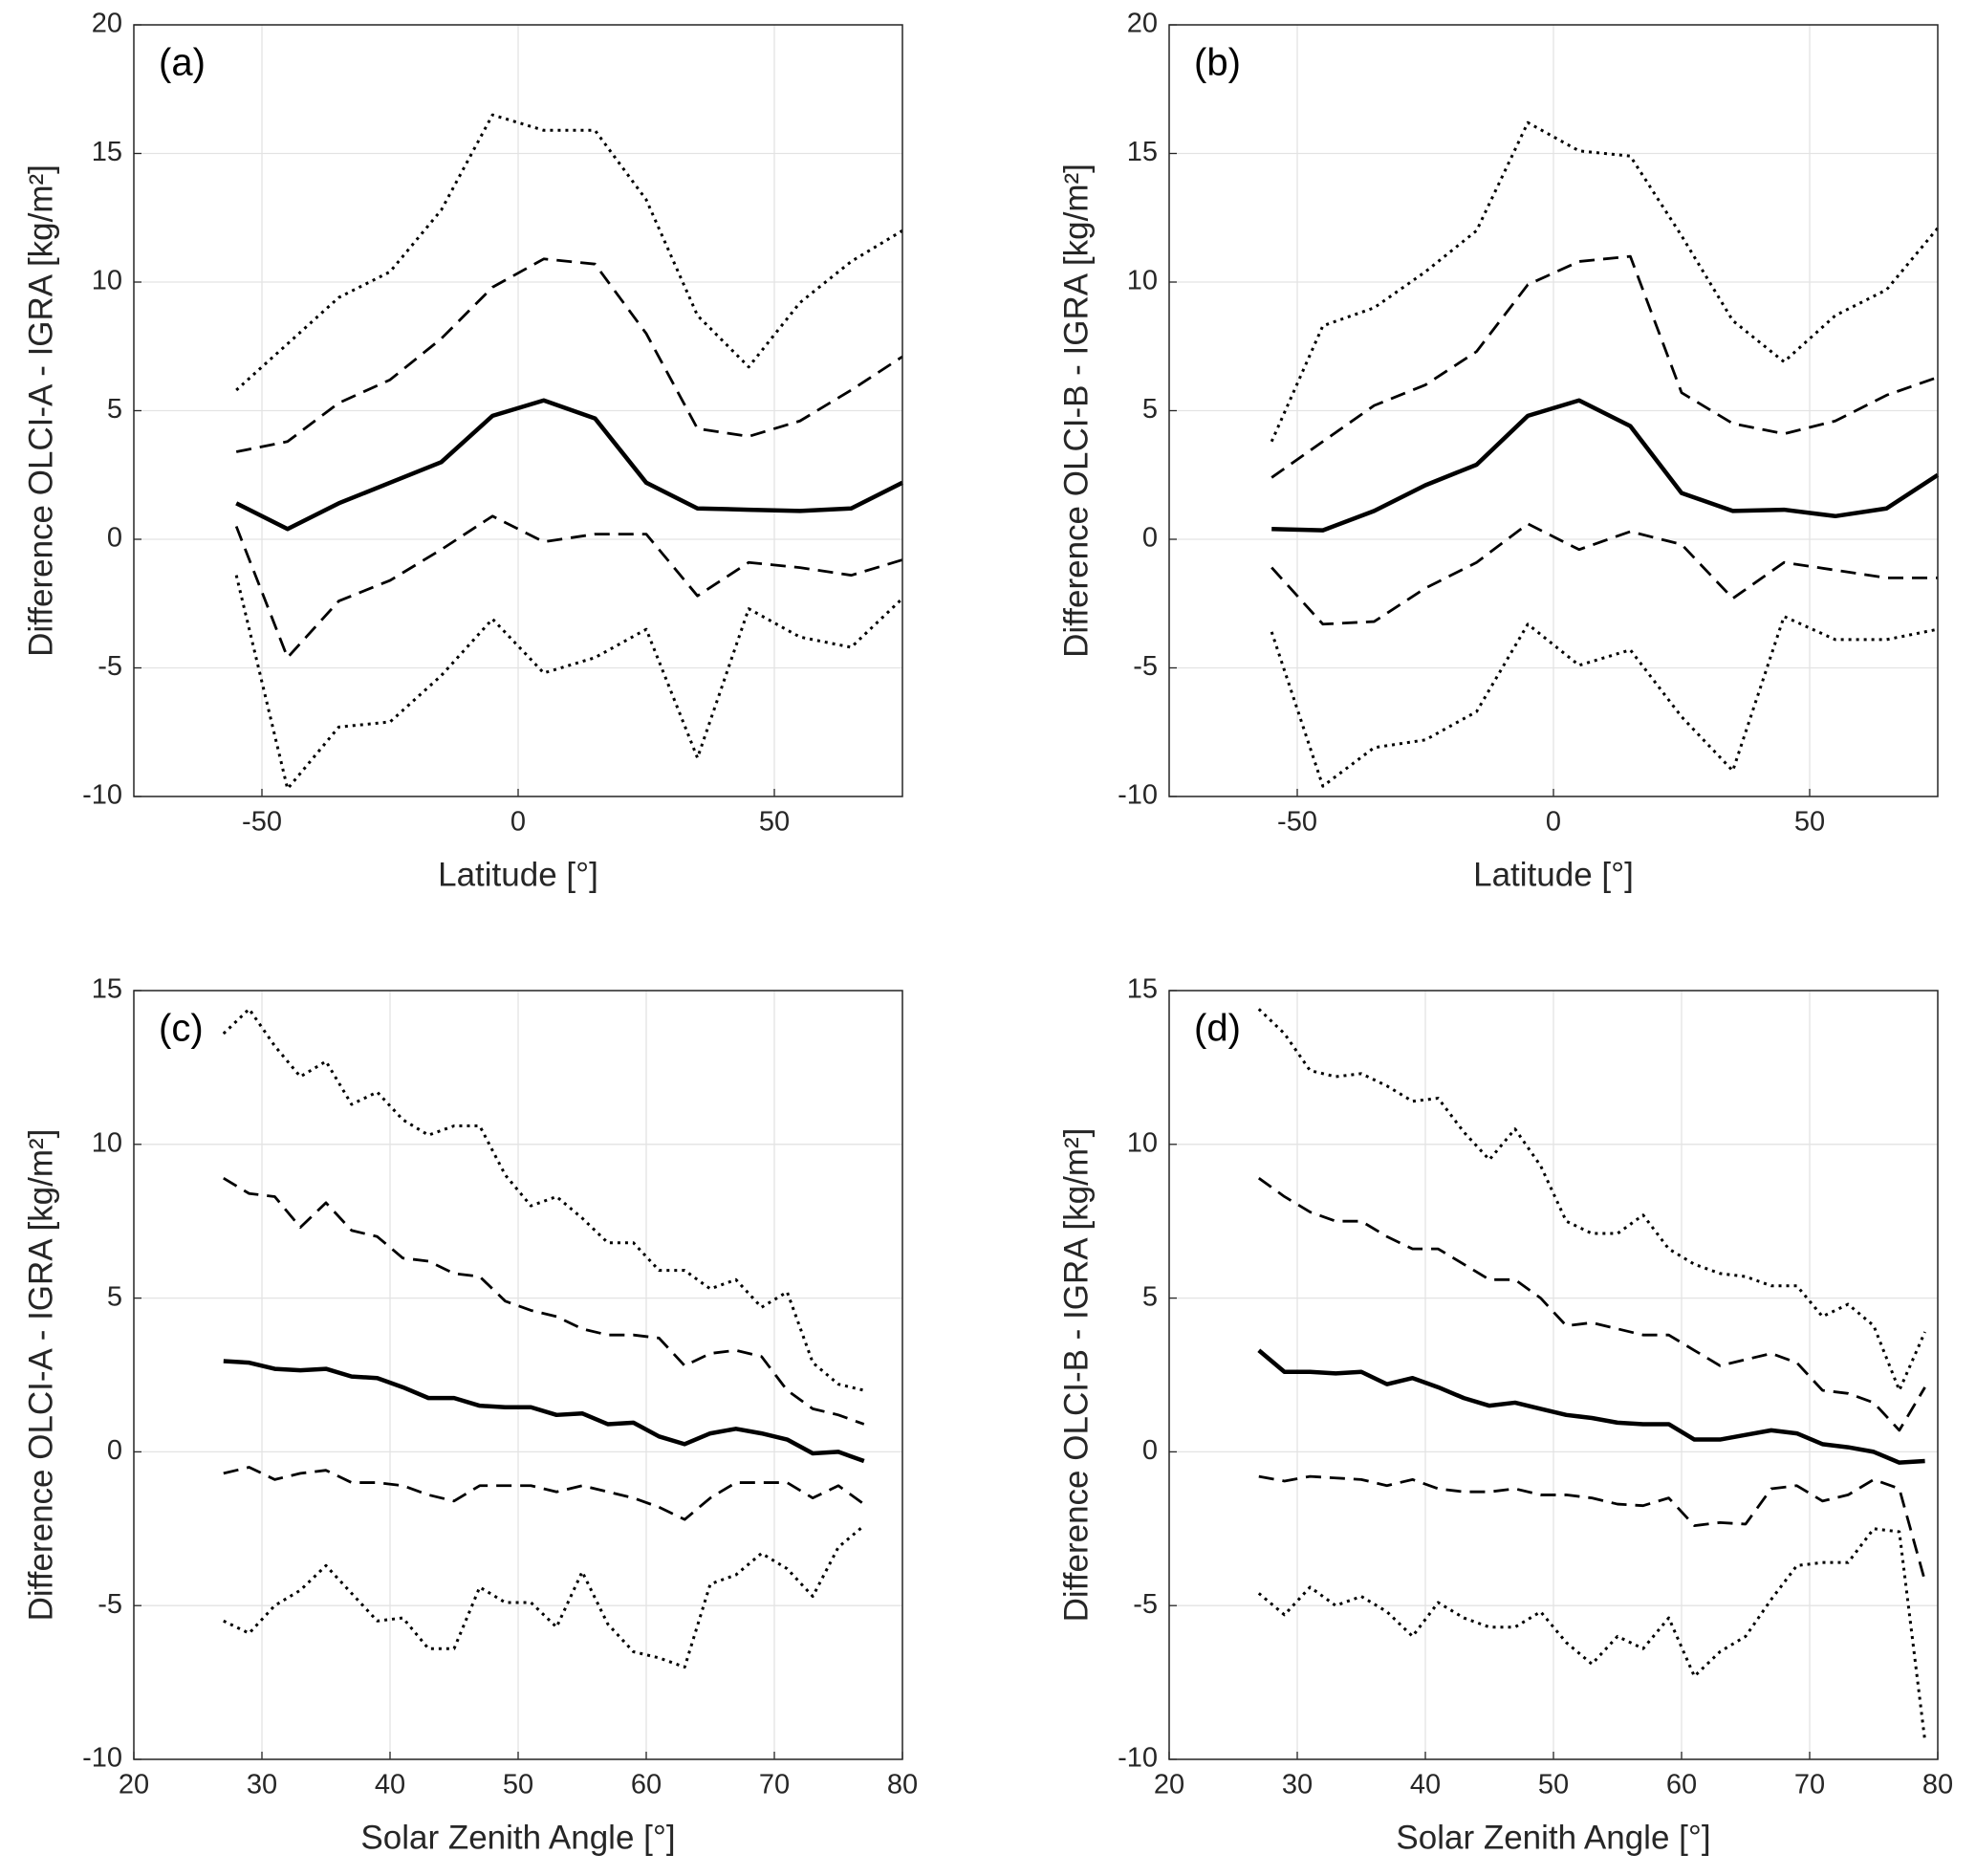 The image size is (1976, 1876). Describe the element at coordinates (182, 63) in the screenshot. I see `panel-label: (a)` at that location.